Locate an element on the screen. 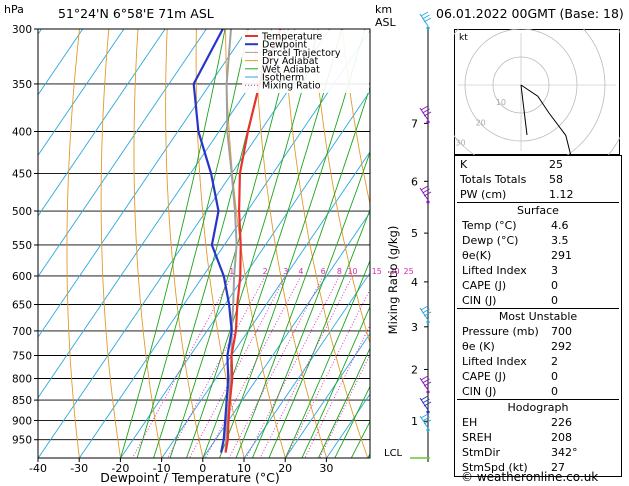 The height and width of the screenshot is (486, 629). legend-label: Temperature is located at coordinates (291, 37).